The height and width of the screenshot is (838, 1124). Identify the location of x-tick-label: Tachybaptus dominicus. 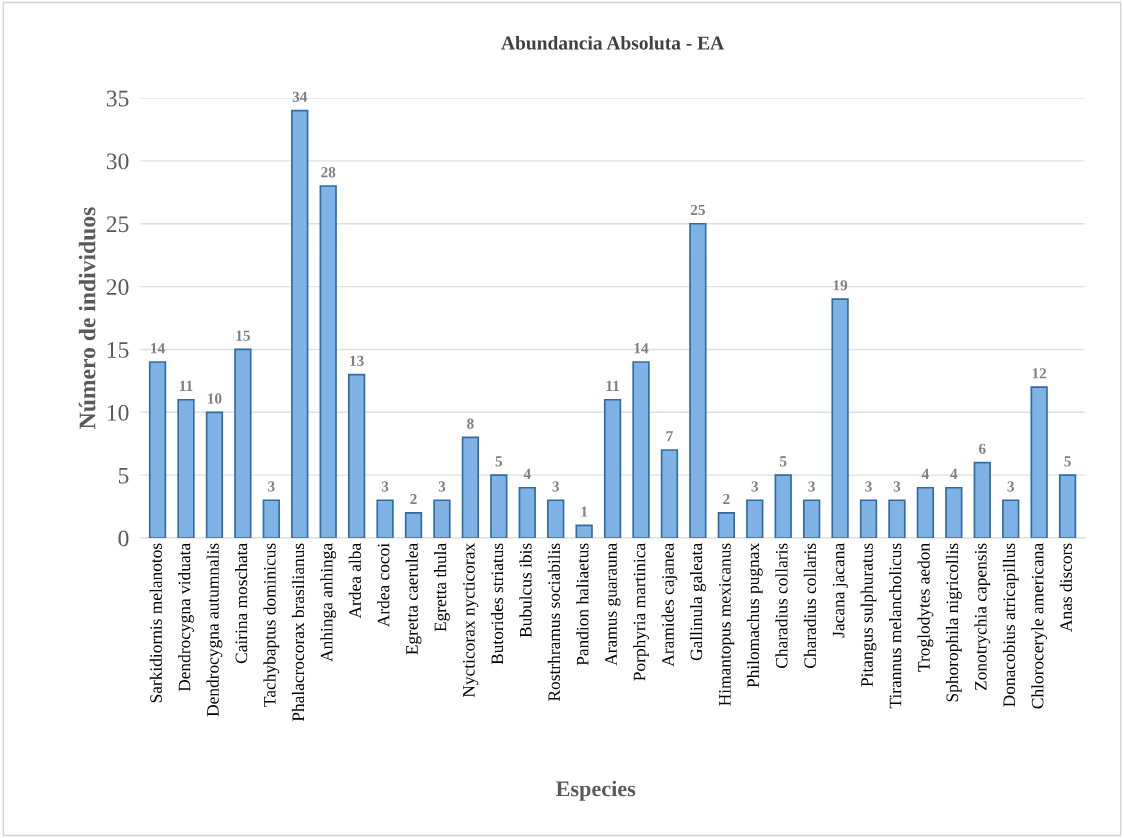
(271, 625).